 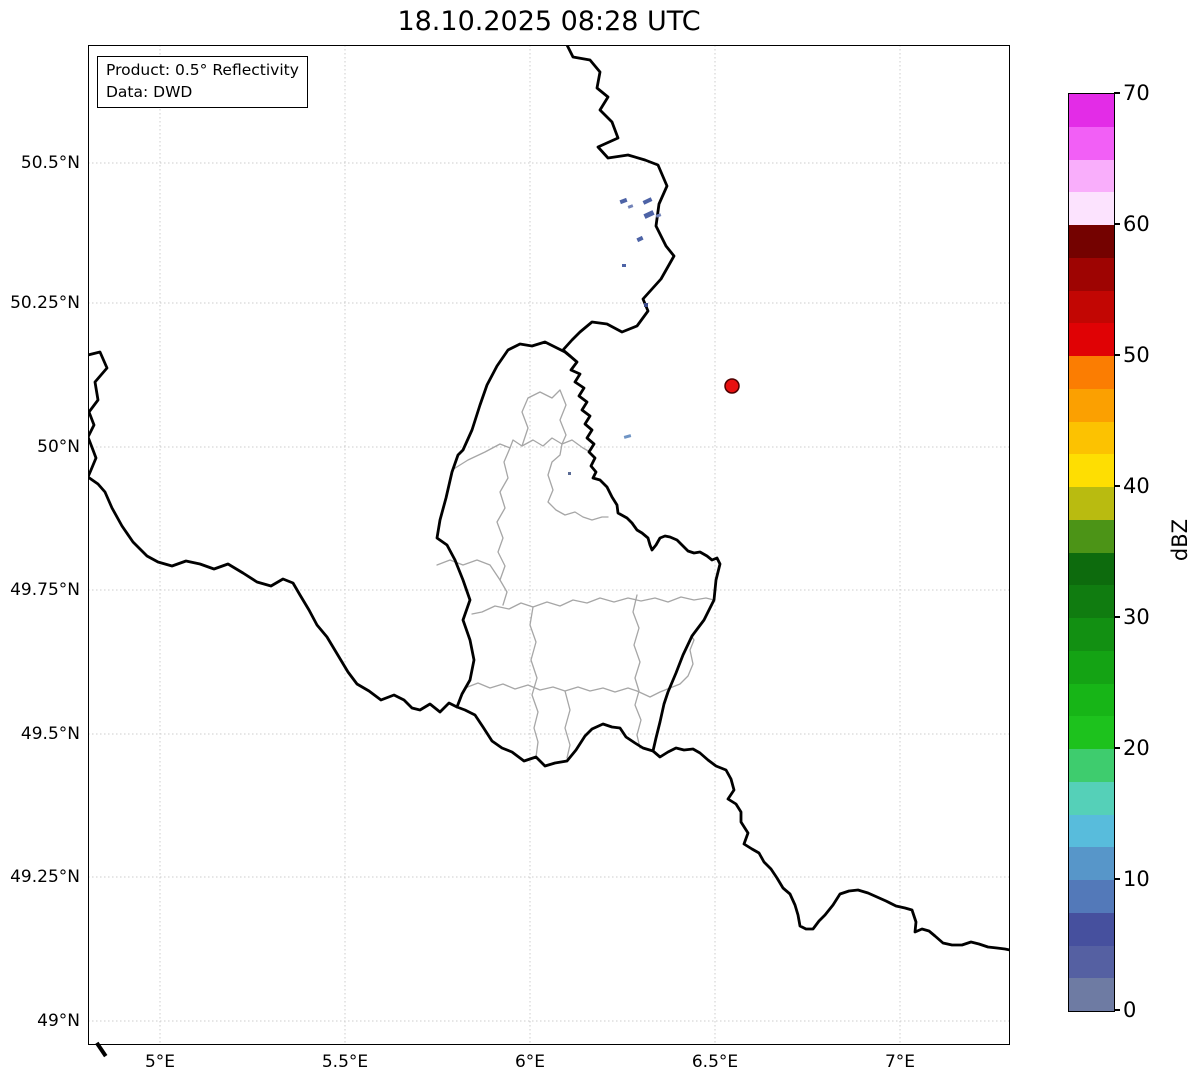 What do you see at coordinates (1180, 540) in the screenshot?
I see `colorbar-unit-label: dBZ` at bounding box center [1180, 540].